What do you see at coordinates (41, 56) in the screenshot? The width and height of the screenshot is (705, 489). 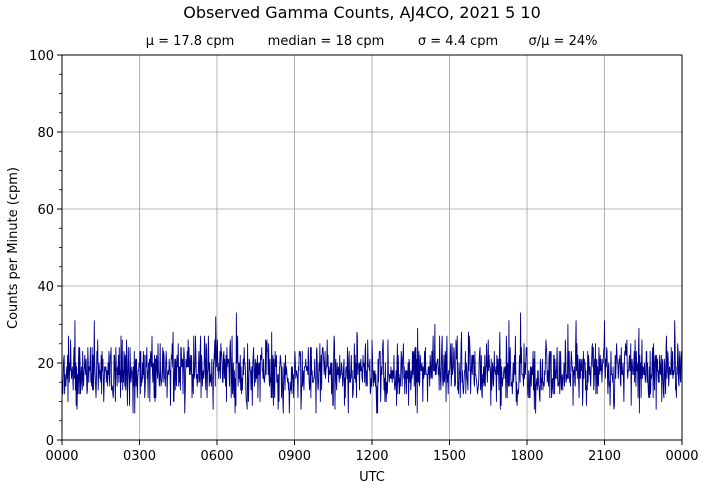 I see `y-tick-label: 100` at bounding box center [41, 56].